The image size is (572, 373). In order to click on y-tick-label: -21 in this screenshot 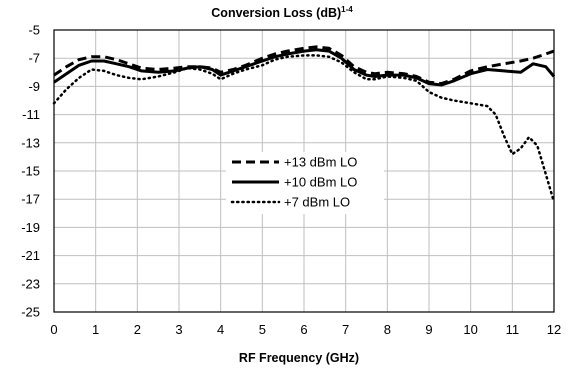, I will do `click(30, 255)`.